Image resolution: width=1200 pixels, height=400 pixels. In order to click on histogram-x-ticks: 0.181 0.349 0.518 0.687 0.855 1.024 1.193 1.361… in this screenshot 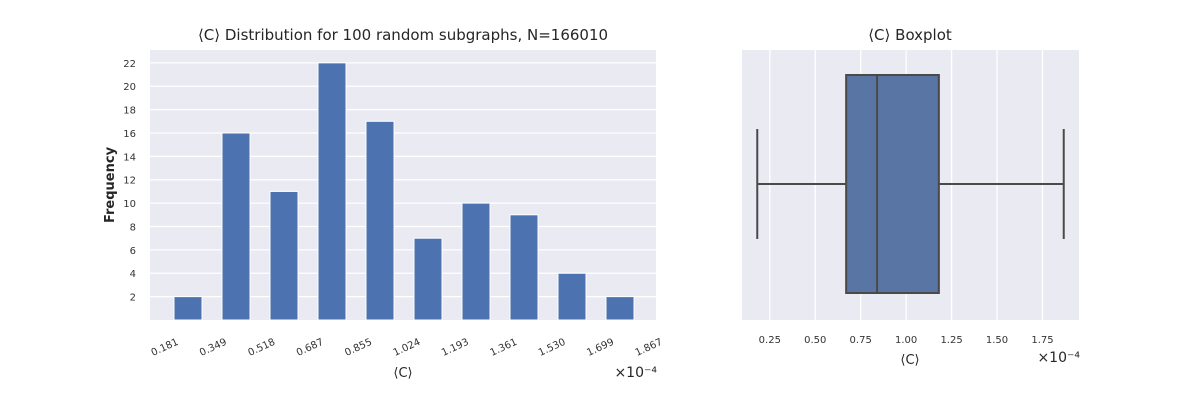, I will do `click(407, 348)`.